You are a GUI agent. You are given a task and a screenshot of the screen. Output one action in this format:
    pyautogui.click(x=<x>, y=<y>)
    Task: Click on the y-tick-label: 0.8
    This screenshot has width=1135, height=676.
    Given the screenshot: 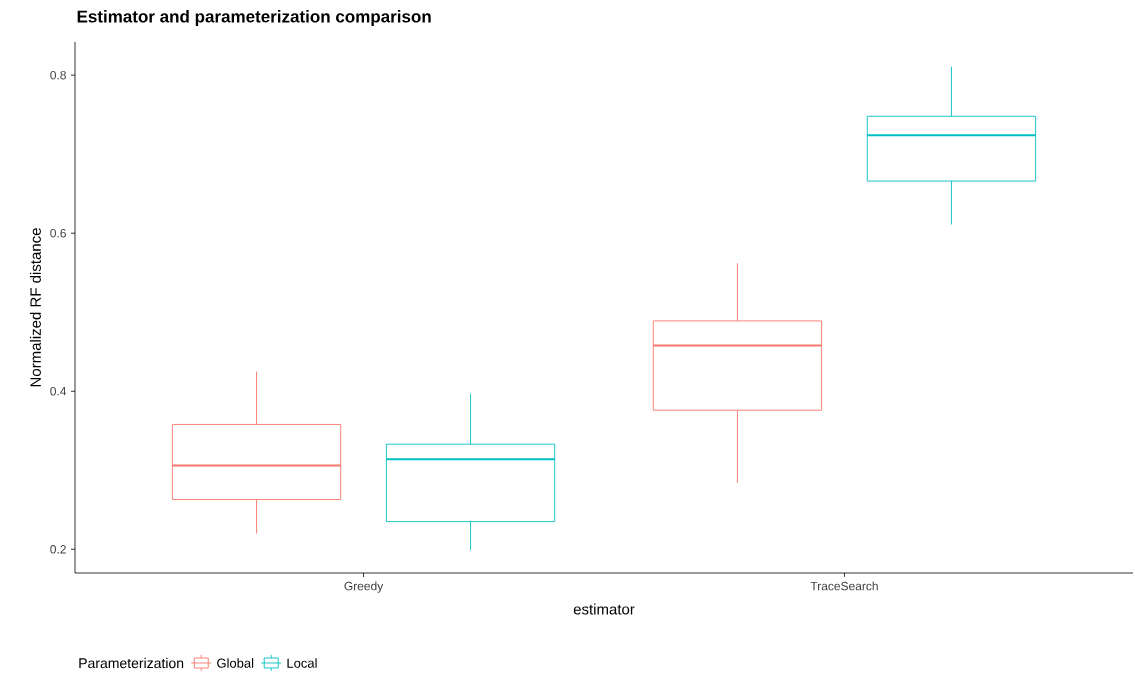 What is the action you would take?
    pyautogui.click(x=58, y=75)
    